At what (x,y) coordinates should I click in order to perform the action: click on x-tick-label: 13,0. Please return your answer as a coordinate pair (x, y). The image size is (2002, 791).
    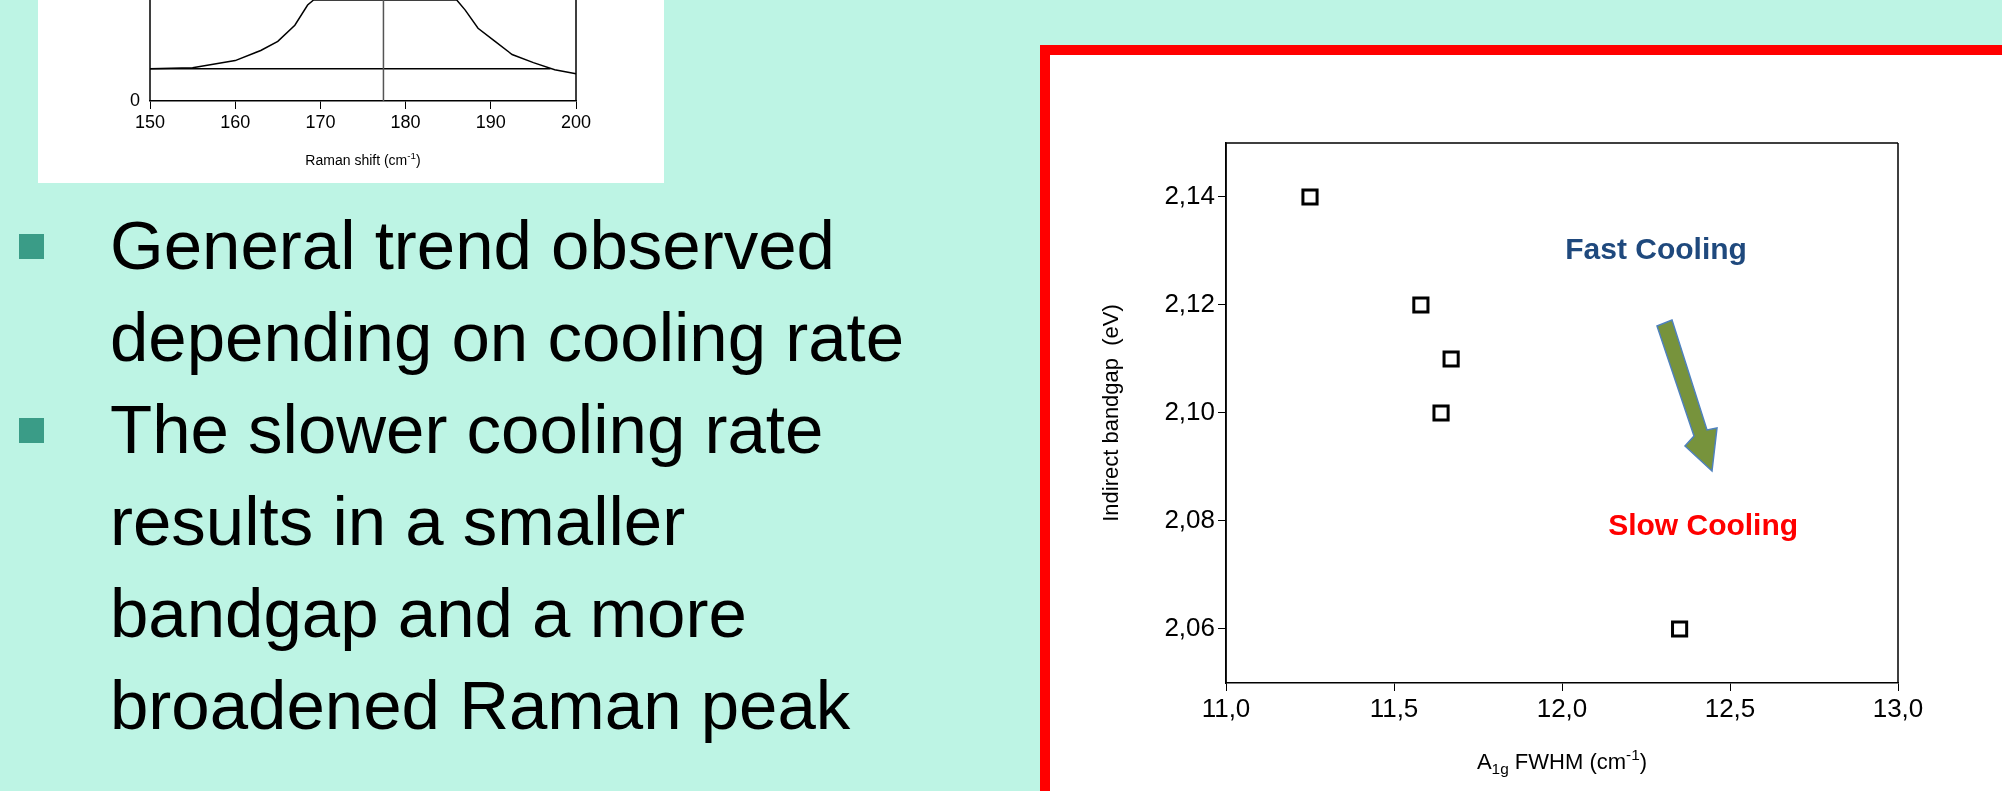
    Looking at the image, I should click on (1898, 707).